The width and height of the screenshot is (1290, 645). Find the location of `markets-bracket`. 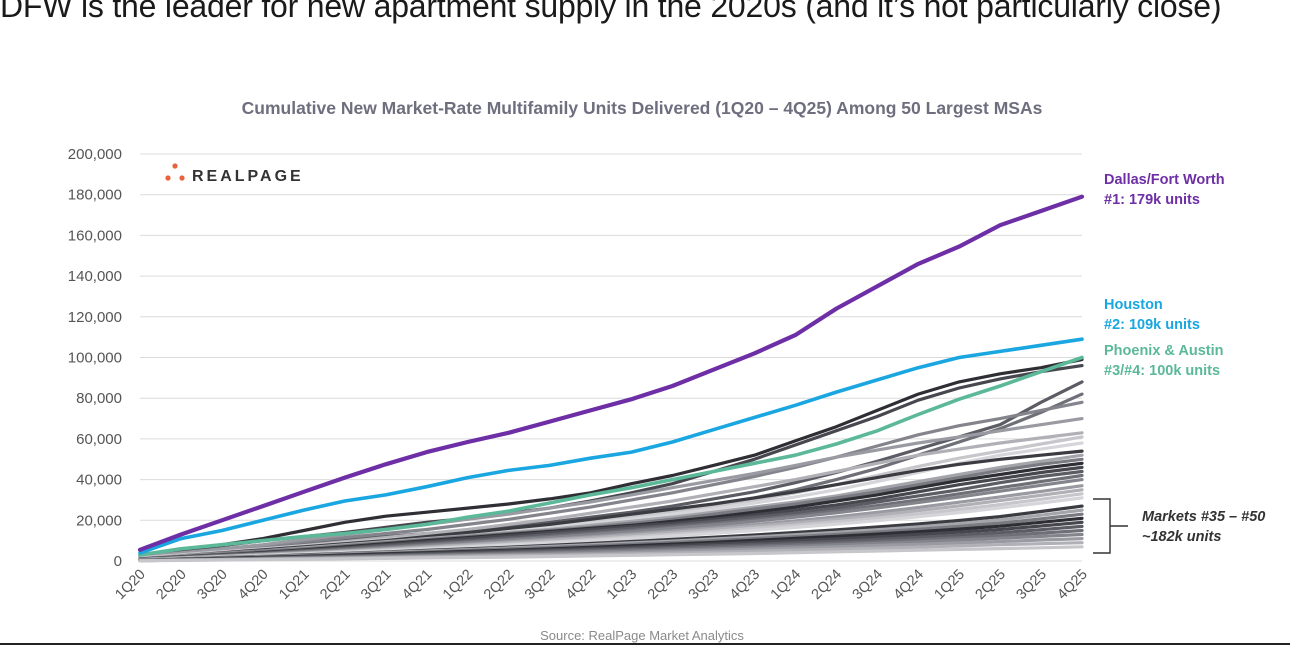

markets-bracket is located at coordinates (1110, 526).